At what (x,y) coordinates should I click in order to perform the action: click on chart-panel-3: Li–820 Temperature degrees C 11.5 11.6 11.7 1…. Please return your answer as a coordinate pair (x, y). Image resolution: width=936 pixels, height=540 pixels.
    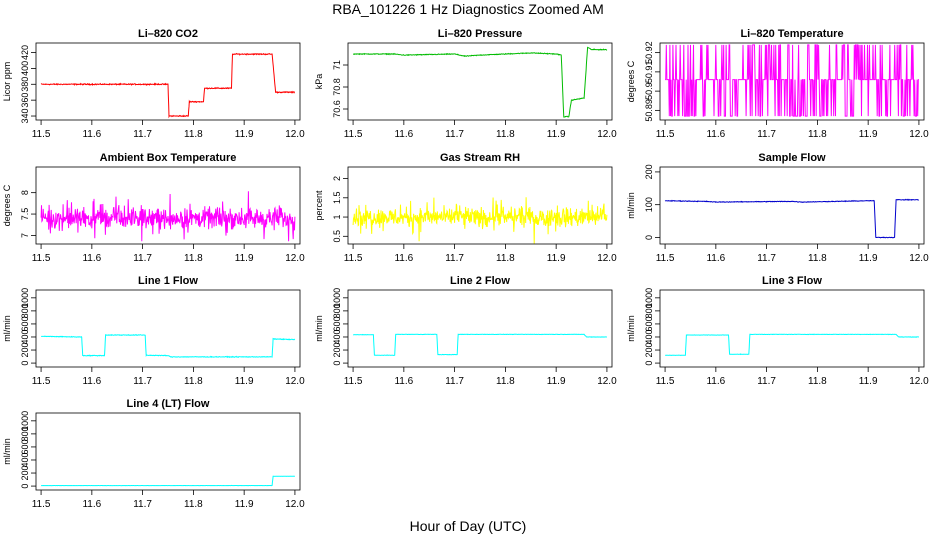
    Looking at the image, I should click on (777, 84).